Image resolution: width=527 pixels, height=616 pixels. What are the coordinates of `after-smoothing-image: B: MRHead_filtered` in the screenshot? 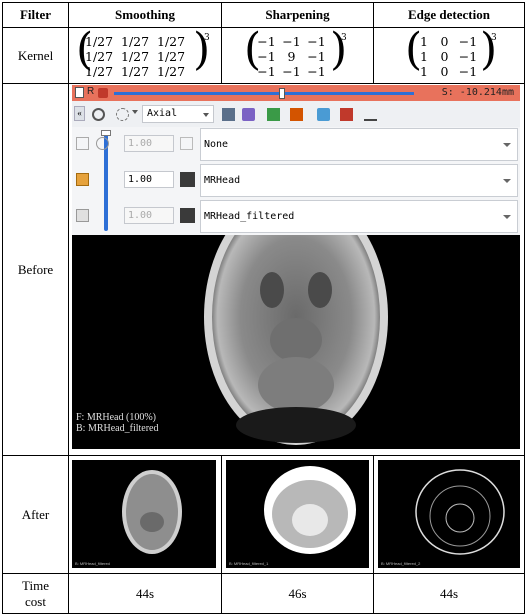 It's located at (144, 514).